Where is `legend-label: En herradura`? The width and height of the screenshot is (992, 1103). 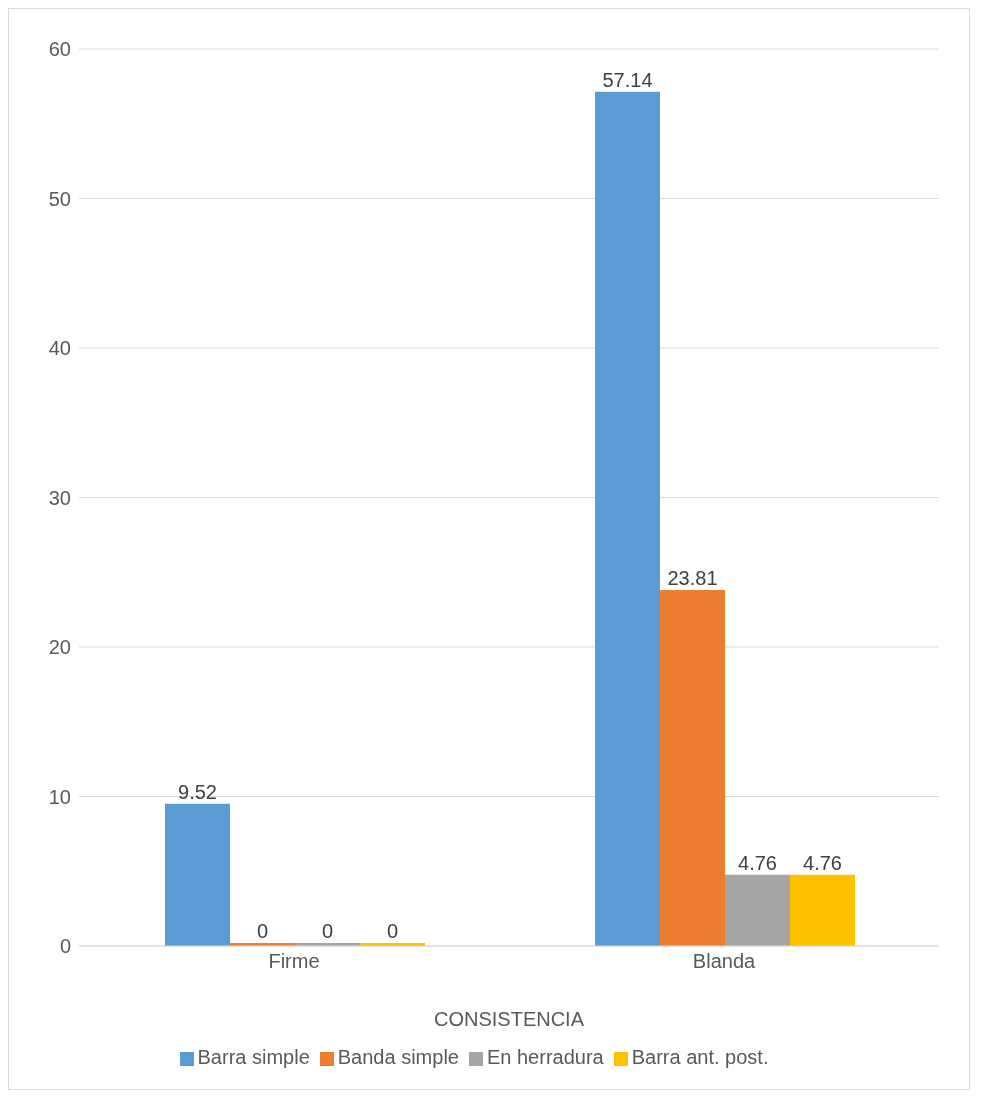
legend-label: En herradura is located at coordinates (545, 1057).